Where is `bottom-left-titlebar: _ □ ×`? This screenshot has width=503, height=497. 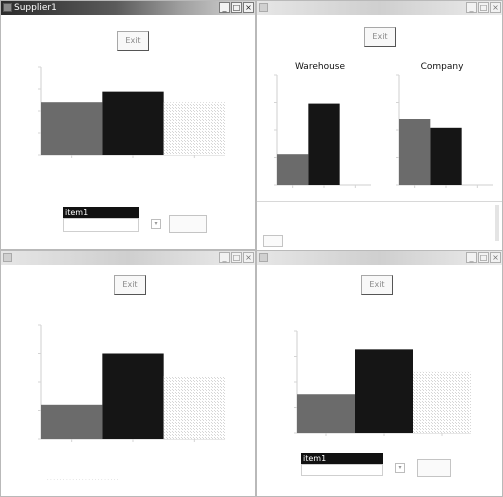 bottom-left-titlebar: _ □ × is located at coordinates (128, 258).